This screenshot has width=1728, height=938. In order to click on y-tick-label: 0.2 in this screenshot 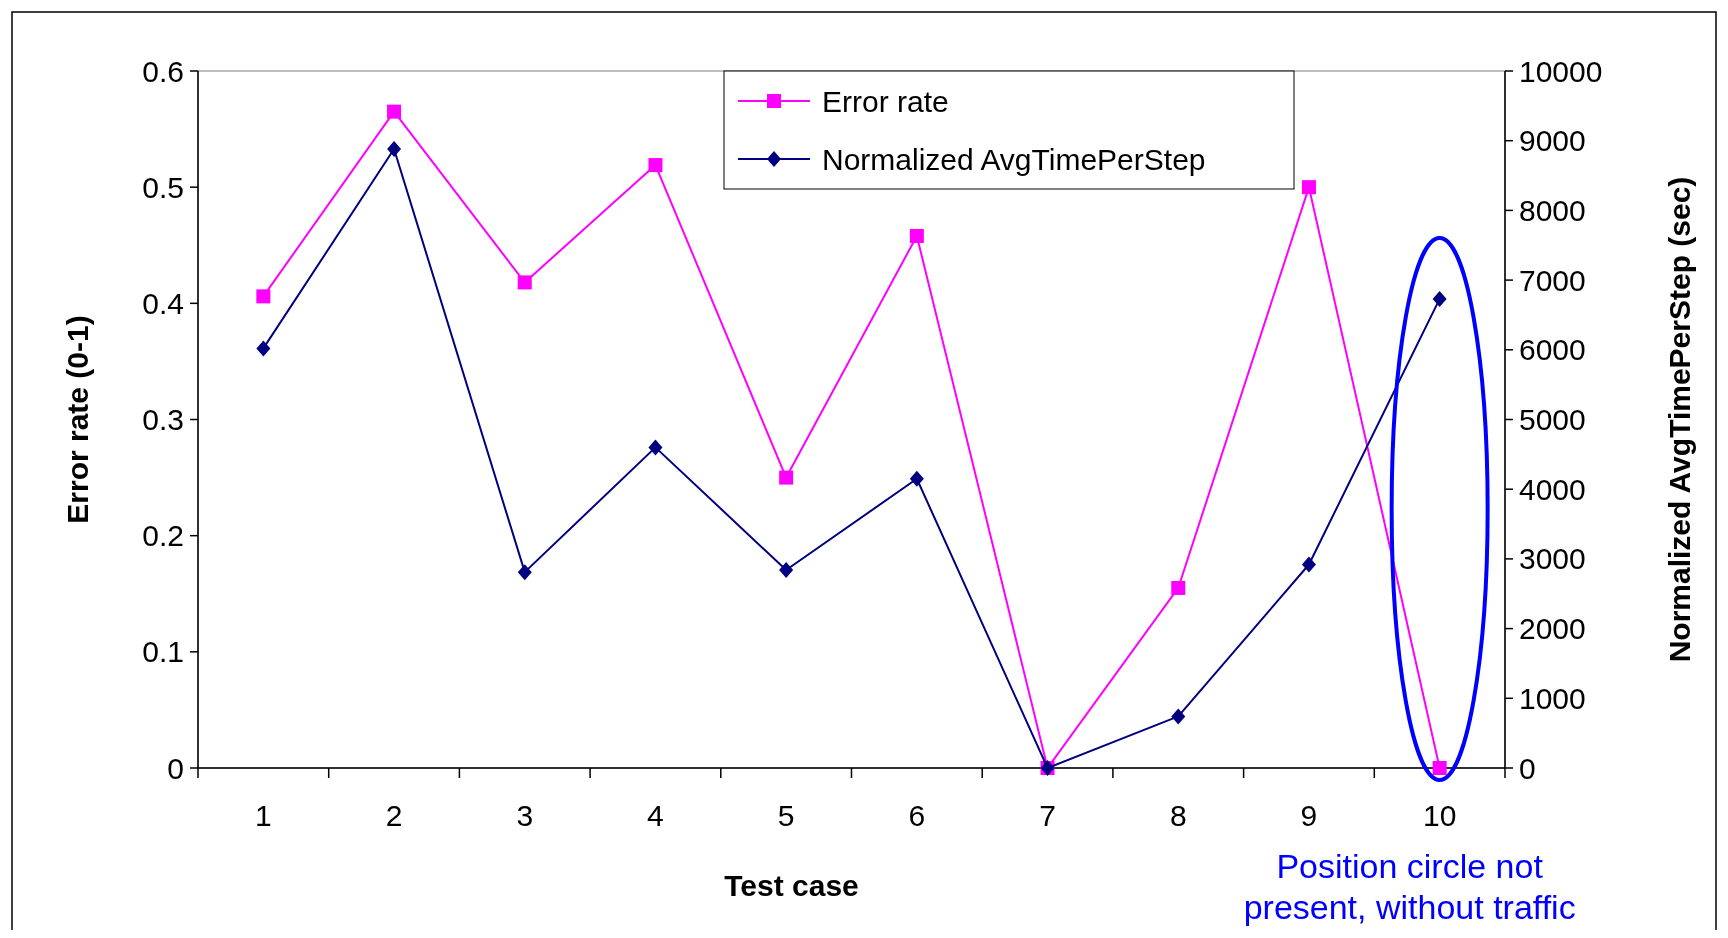, I will do `click(163, 536)`.